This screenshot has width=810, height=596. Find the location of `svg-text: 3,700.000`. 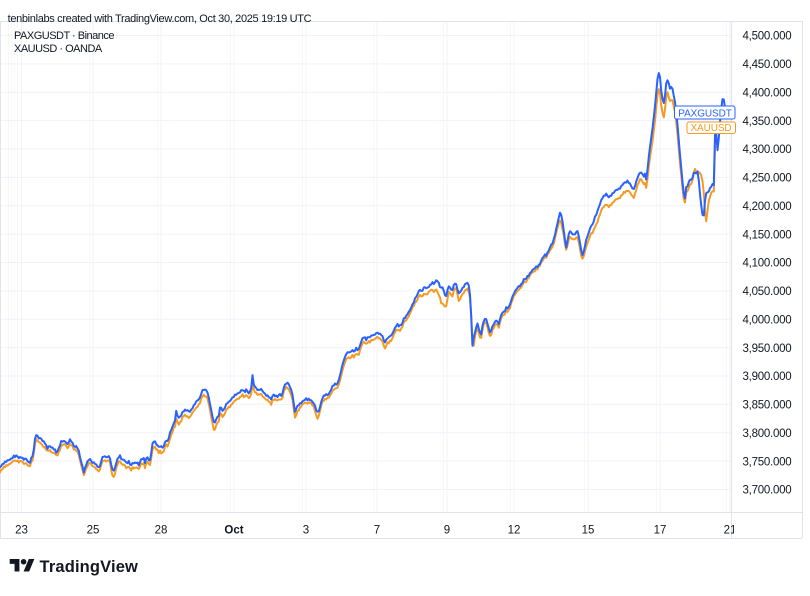

svg-text: 3,700.000 is located at coordinates (767, 491).